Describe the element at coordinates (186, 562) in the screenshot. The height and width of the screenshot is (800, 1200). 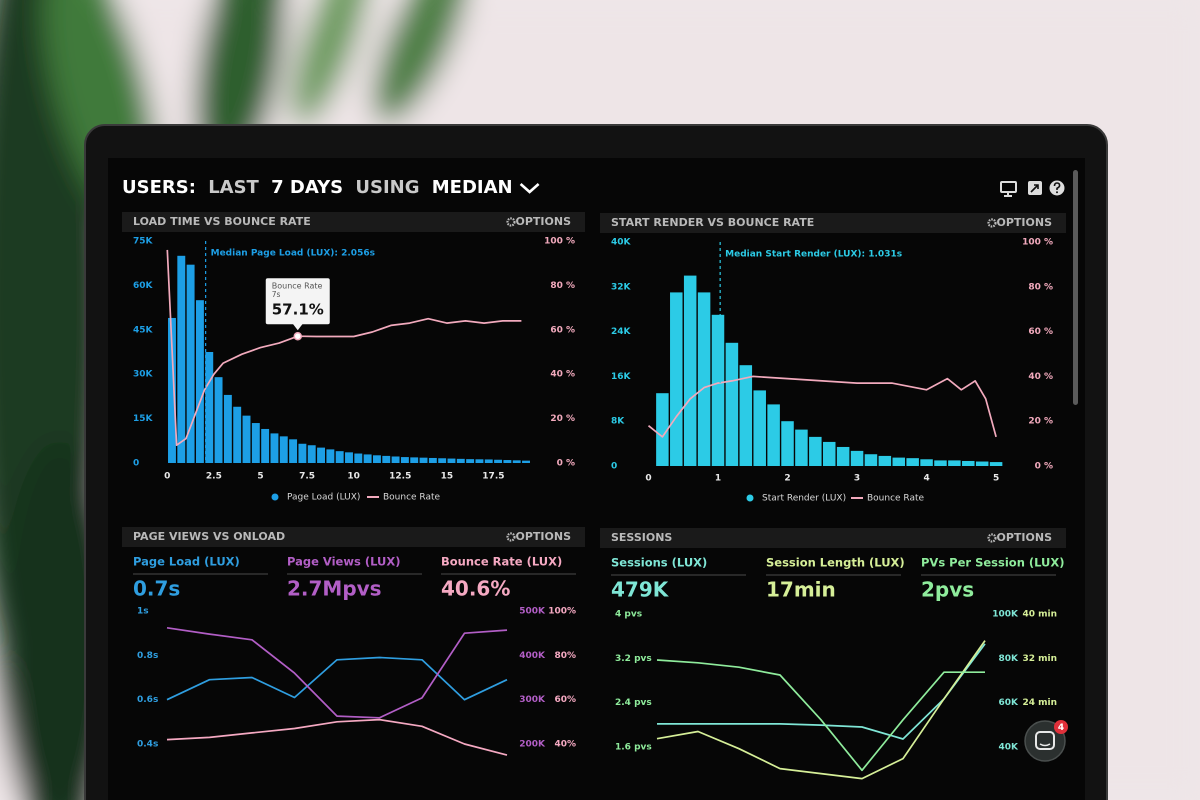
I see `kpi-label: Page Load (LUX)` at that location.